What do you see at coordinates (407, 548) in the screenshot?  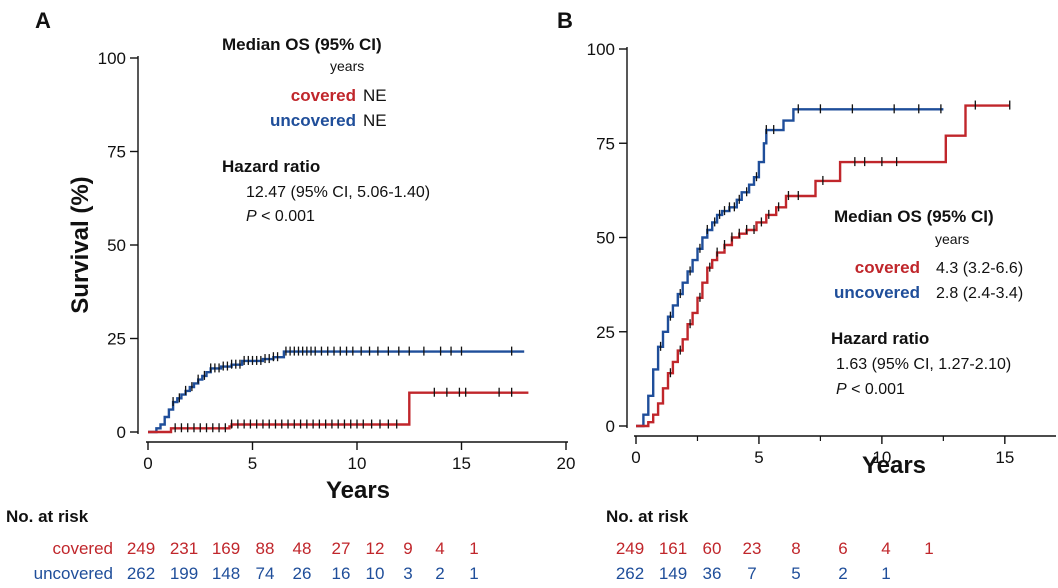 I see `risk-value-covered-a: 9` at bounding box center [407, 548].